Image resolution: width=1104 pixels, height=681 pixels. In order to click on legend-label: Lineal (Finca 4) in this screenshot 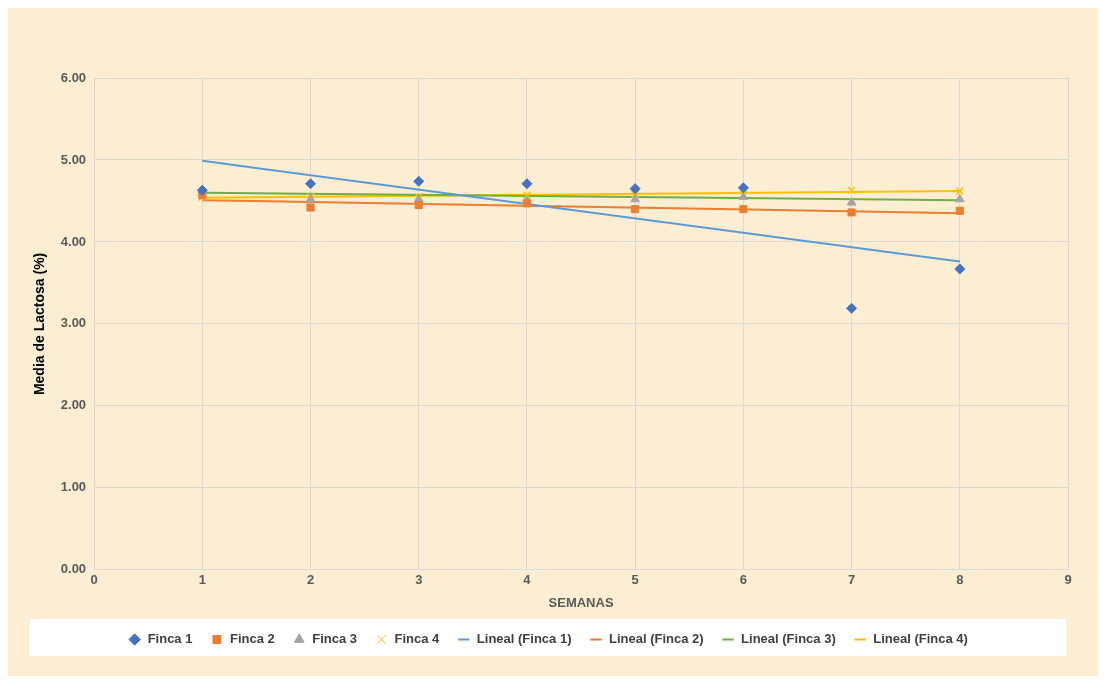, I will do `click(920, 639)`.